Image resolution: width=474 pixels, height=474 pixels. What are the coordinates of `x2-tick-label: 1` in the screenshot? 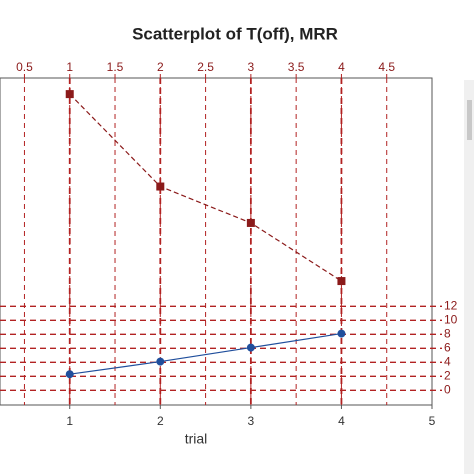 It's located at (69, 67).